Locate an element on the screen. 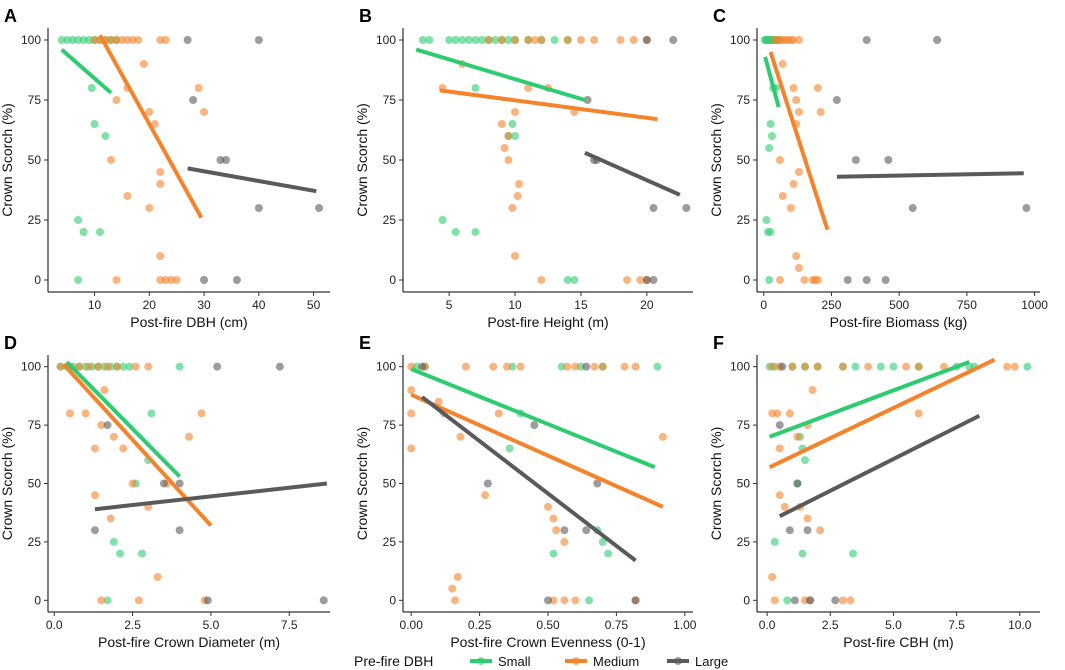  x-axis-title: Post-fire Crown Diameter (m) is located at coordinates (189, 642).